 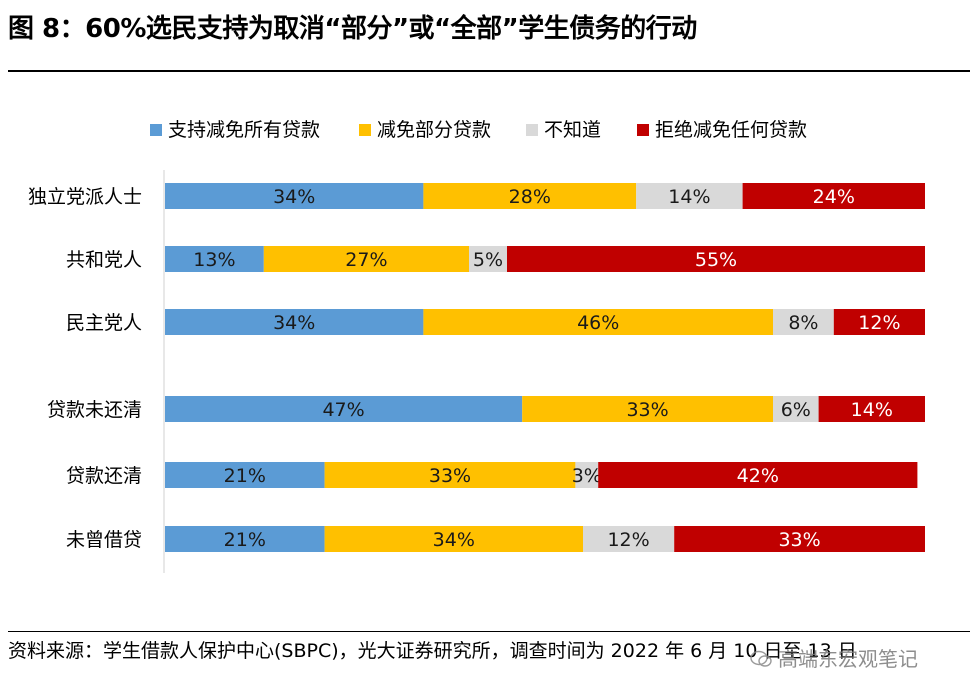 I want to click on chart-legend: 支持减免所有贷款 减免部分贷款 不知道 拒绝减免任何贷款, so click(x=478, y=130).